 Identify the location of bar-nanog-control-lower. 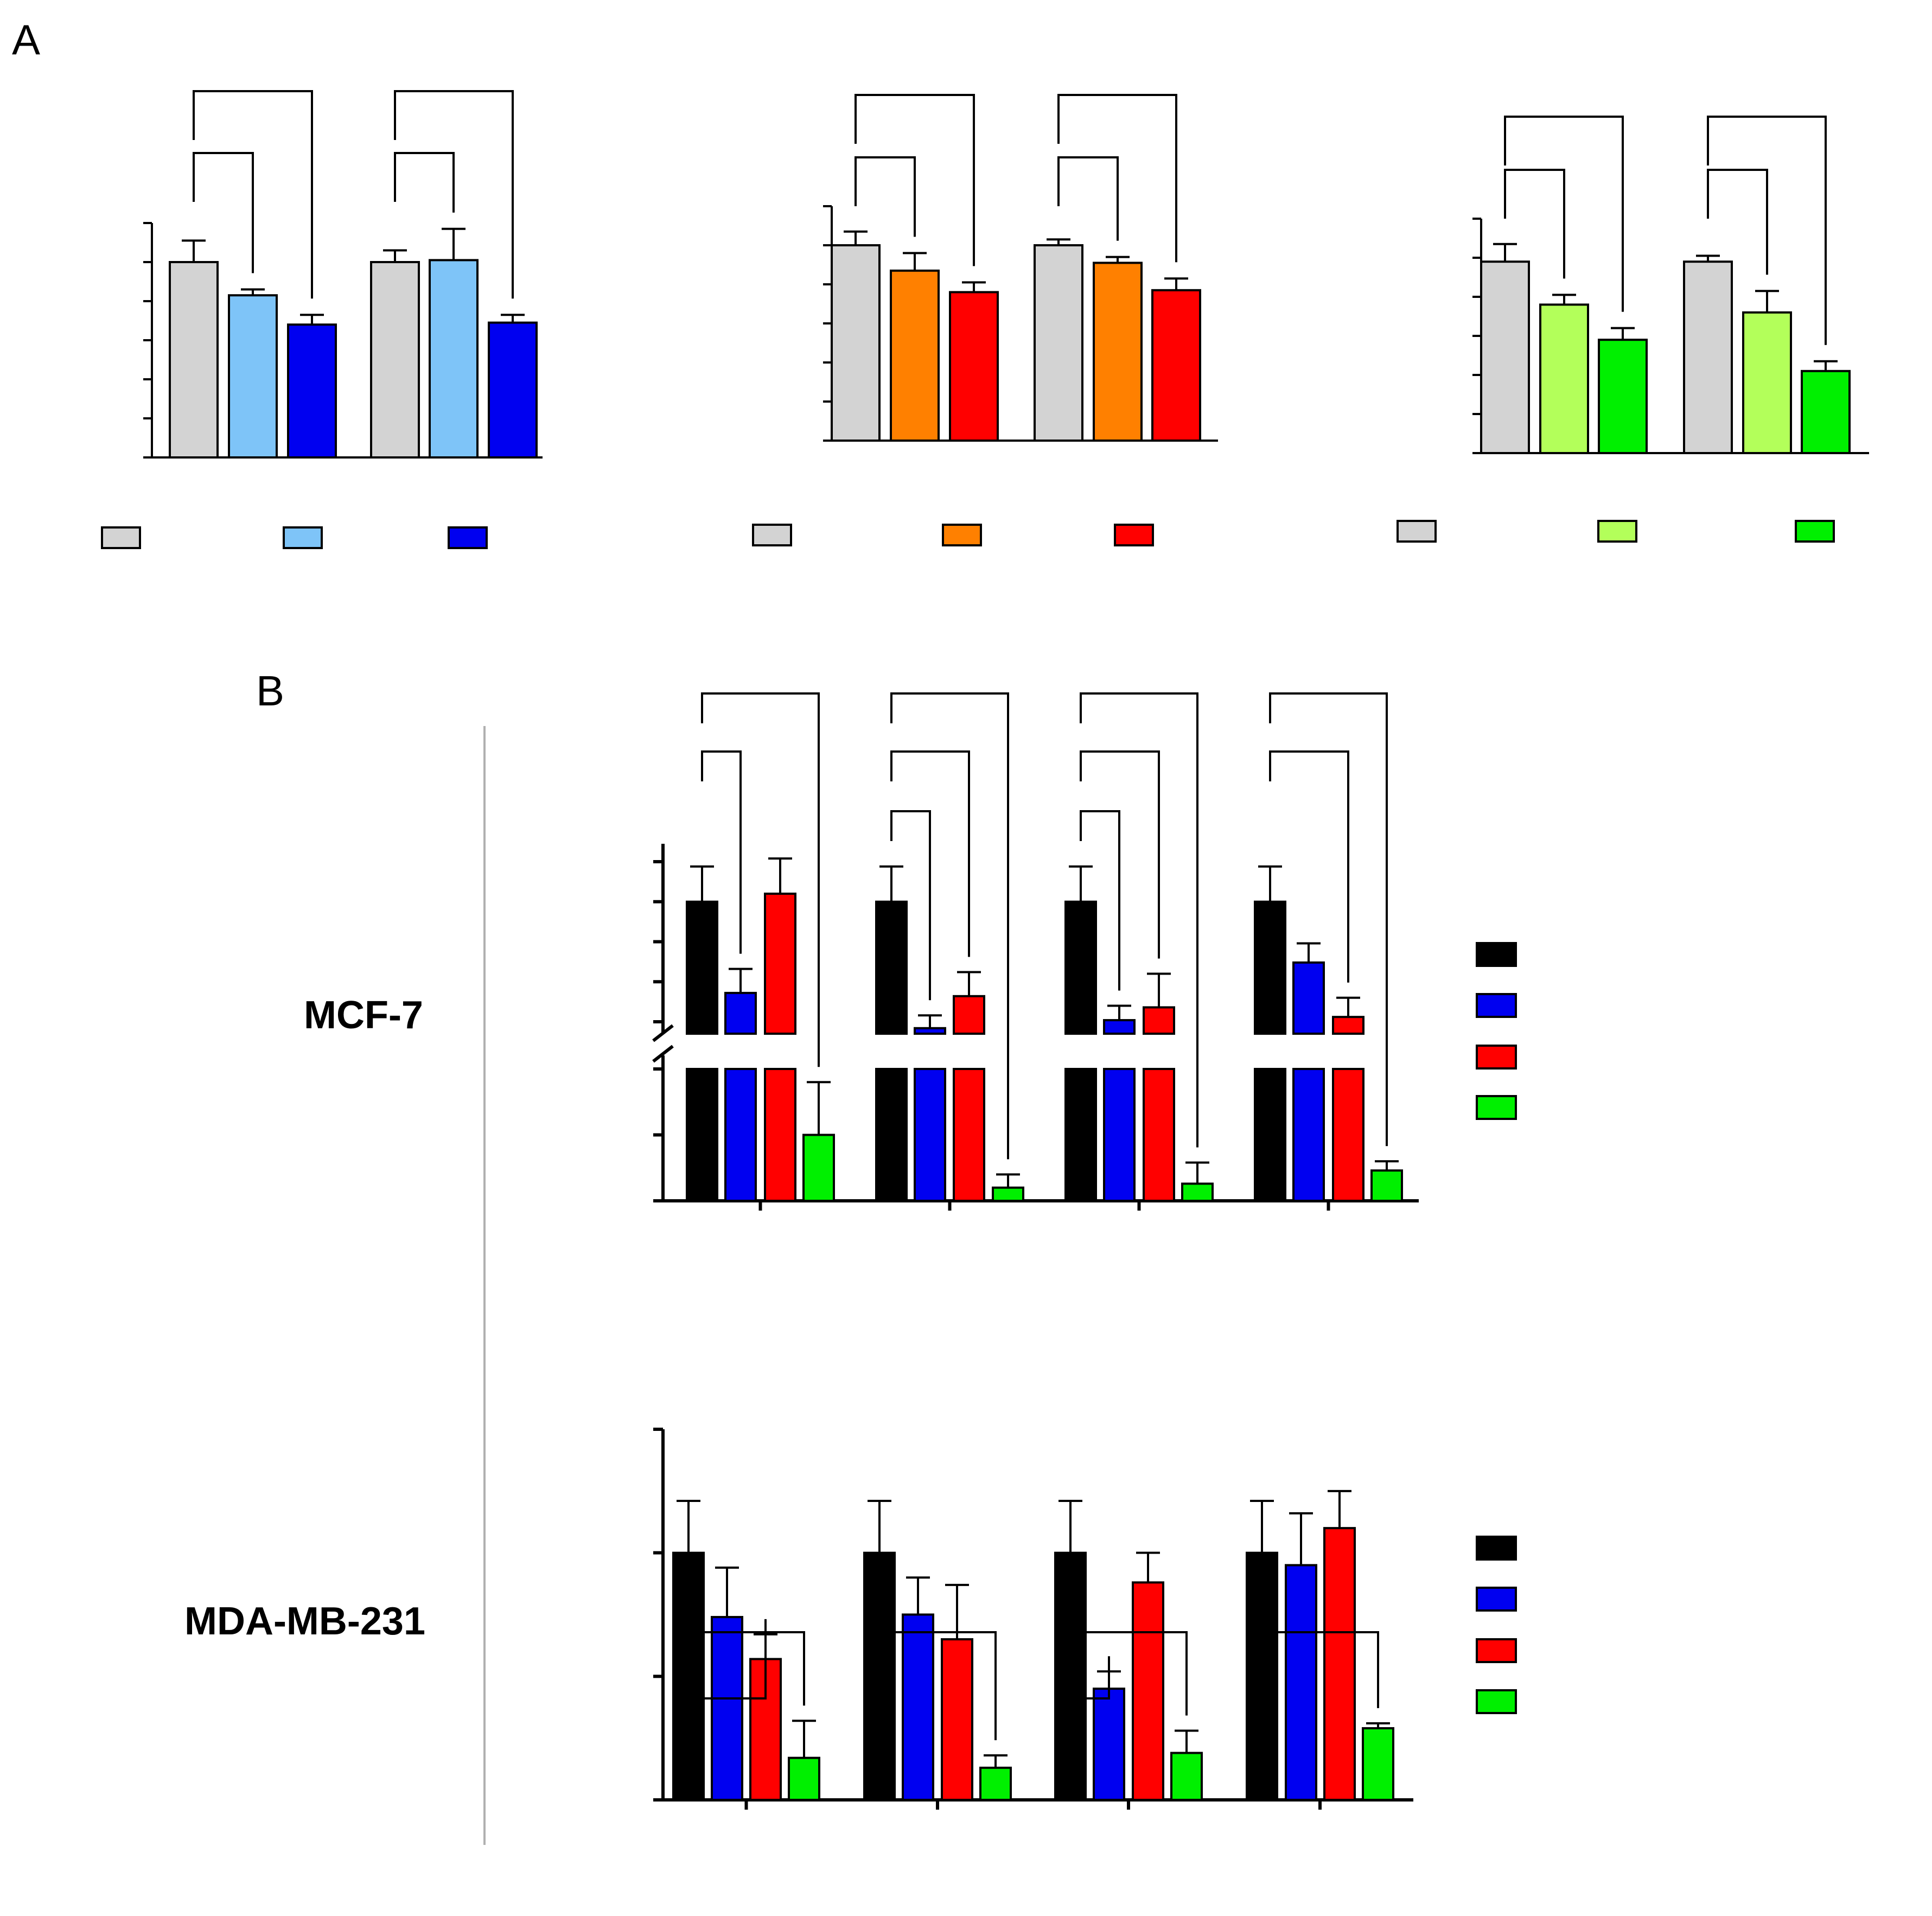
(1270, 1135).